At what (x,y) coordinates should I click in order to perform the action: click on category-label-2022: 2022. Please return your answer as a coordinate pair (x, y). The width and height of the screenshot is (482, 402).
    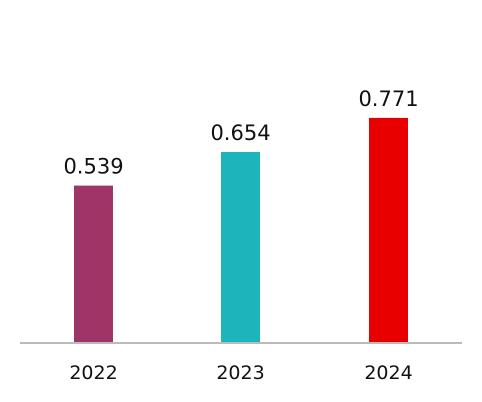
    Looking at the image, I should click on (93, 373).